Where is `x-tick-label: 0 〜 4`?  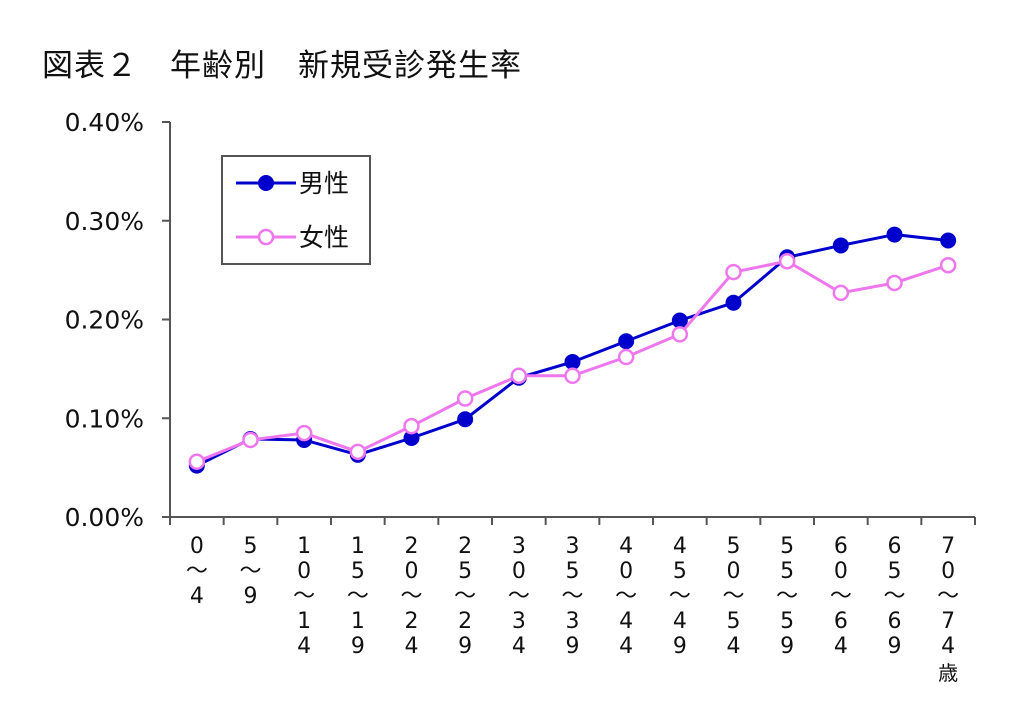 x-tick-label: 0 〜 4 is located at coordinates (197, 571).